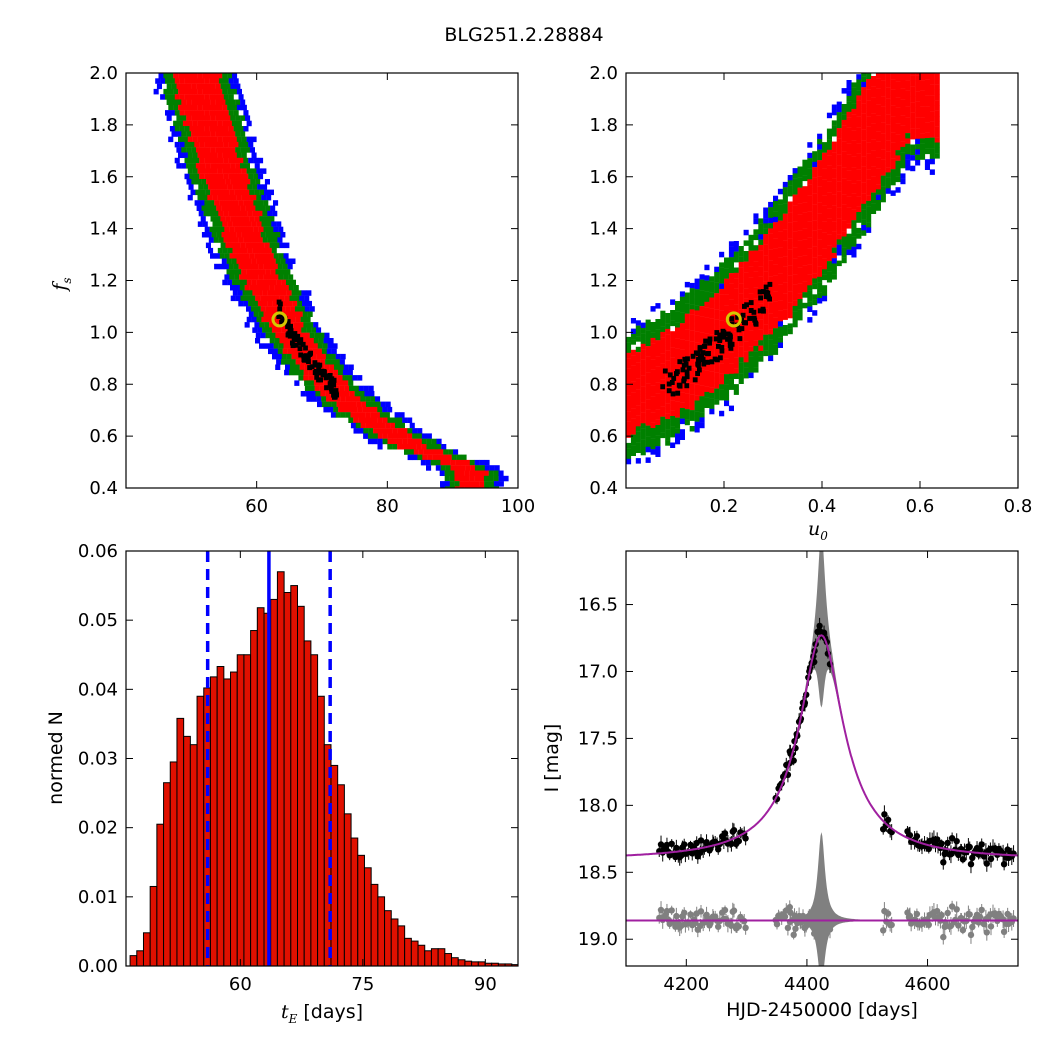 The height and width of the screenshot is (1050, 1050). Describe the element at coordinates (240, 984) in the screenshot. I see `p3-xtick-label-0: 60` at that location.